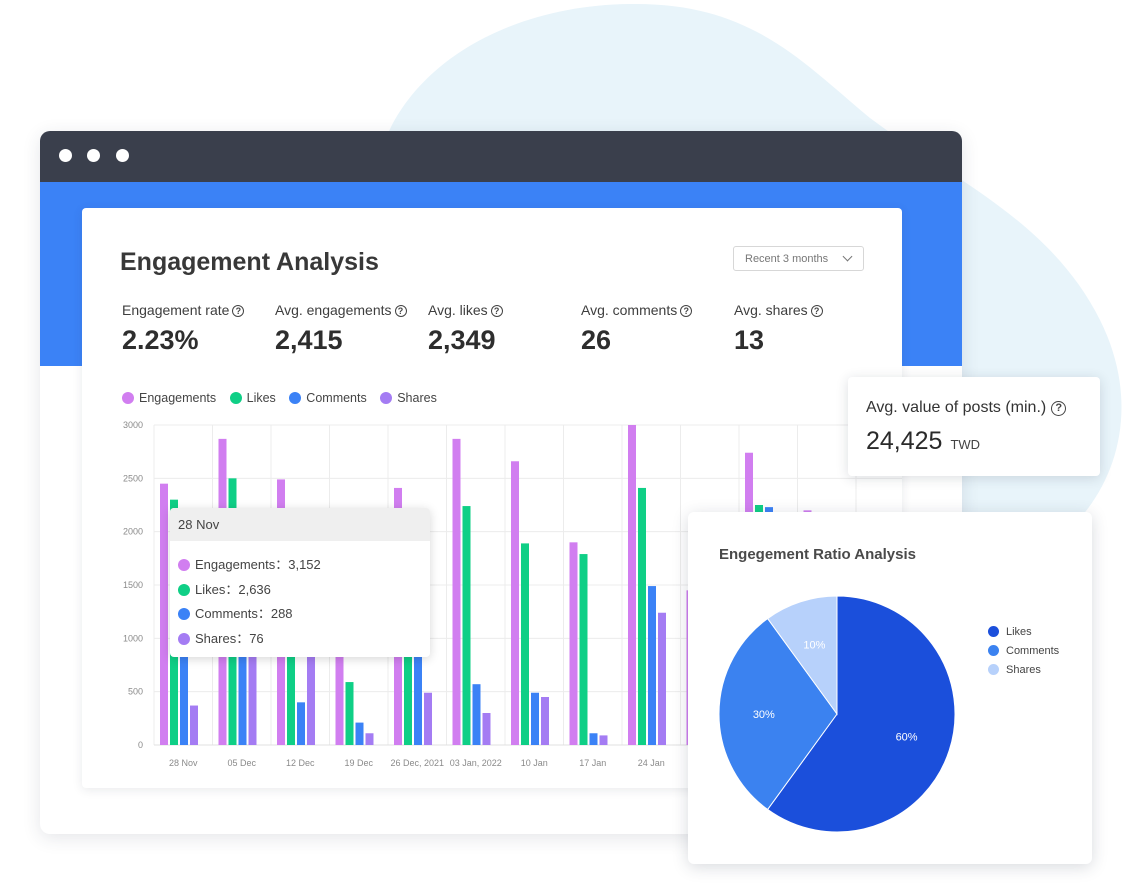 This screenshot has height=893, width=1125. I want to click on chevron-down-icon, so click(847, 256).